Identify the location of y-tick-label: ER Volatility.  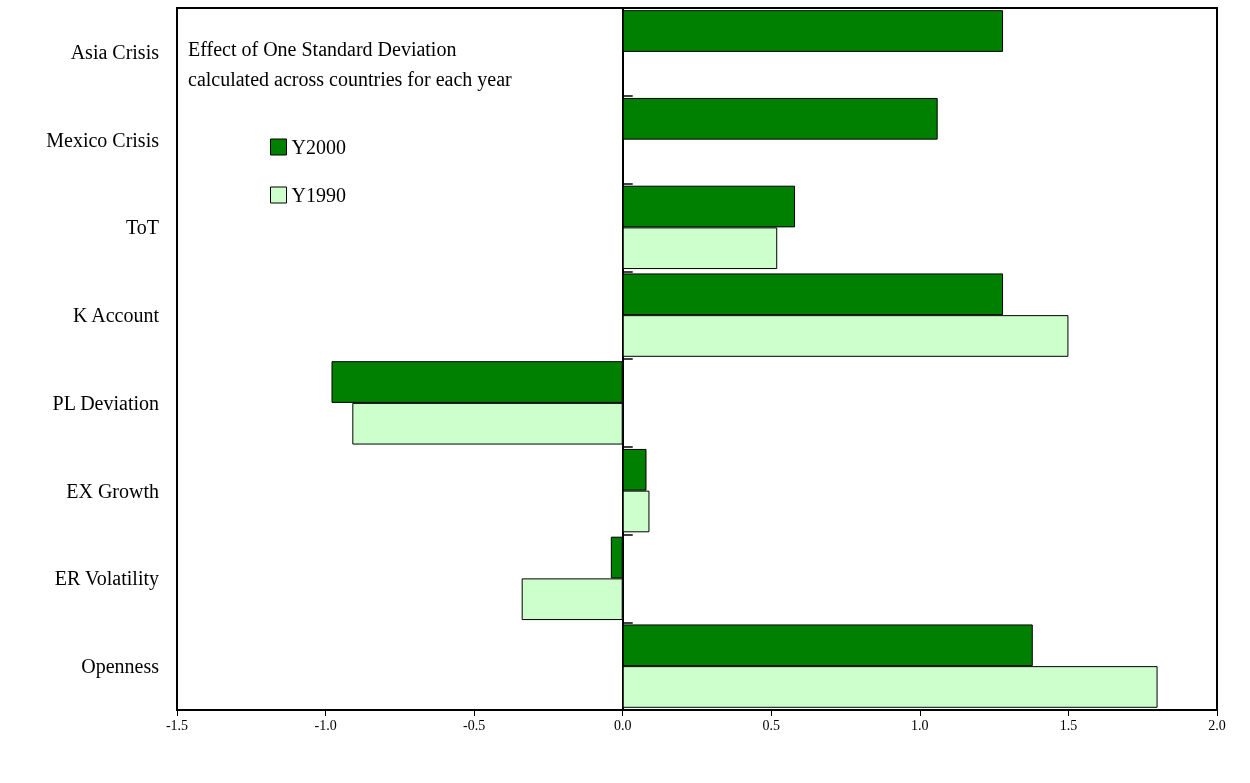
(106, 579).